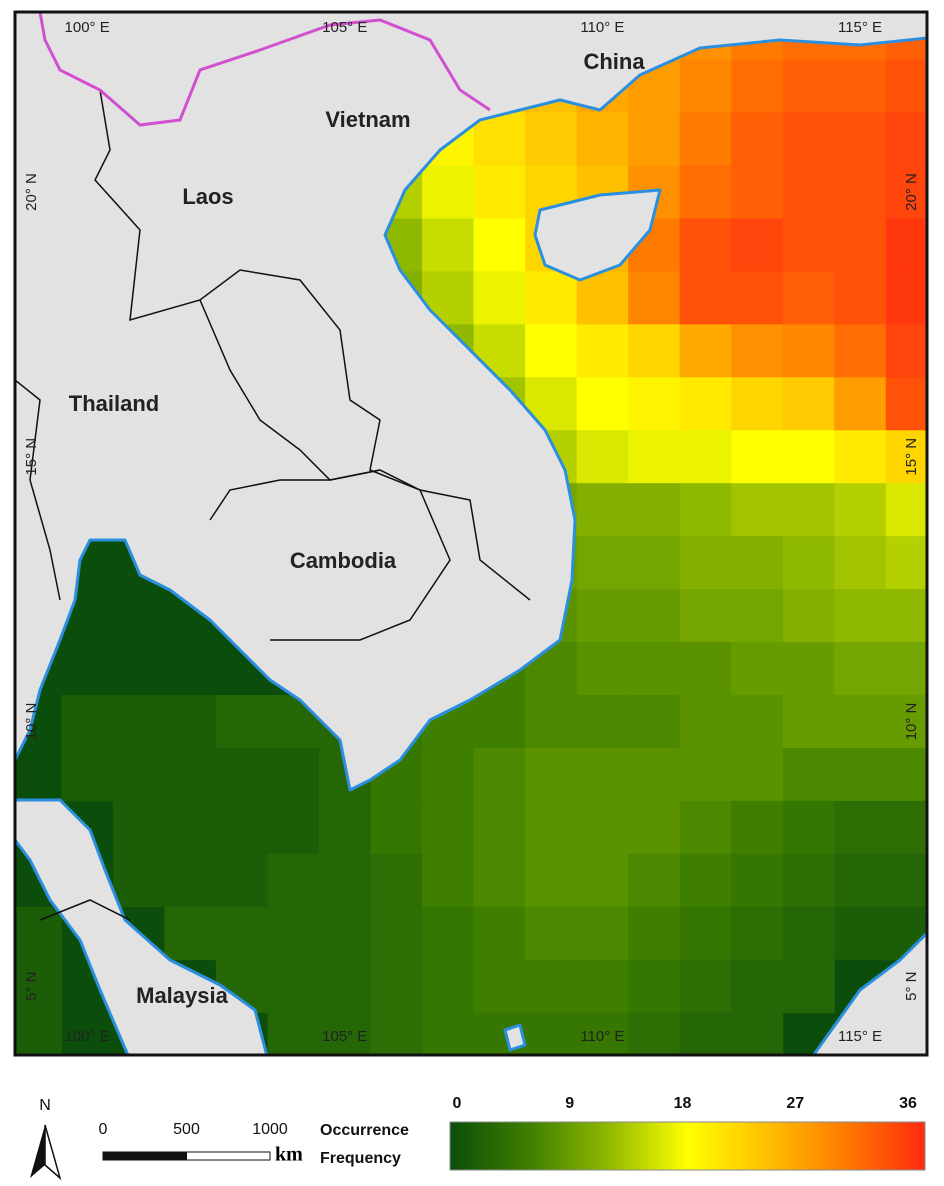 The image size is (944, 1186). Describe the element at coordinates (207, 196) in the screenshot. I see `place-label: Laos` at that location.